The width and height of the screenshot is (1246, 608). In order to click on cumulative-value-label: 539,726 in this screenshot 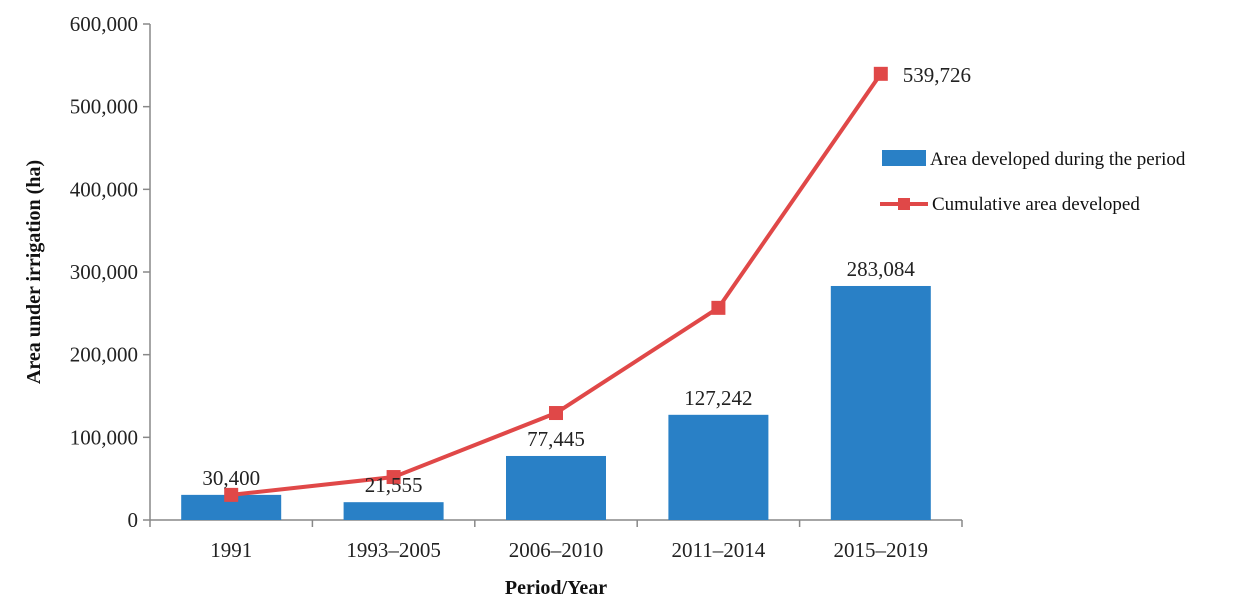, I will do `click(937, 75)`.